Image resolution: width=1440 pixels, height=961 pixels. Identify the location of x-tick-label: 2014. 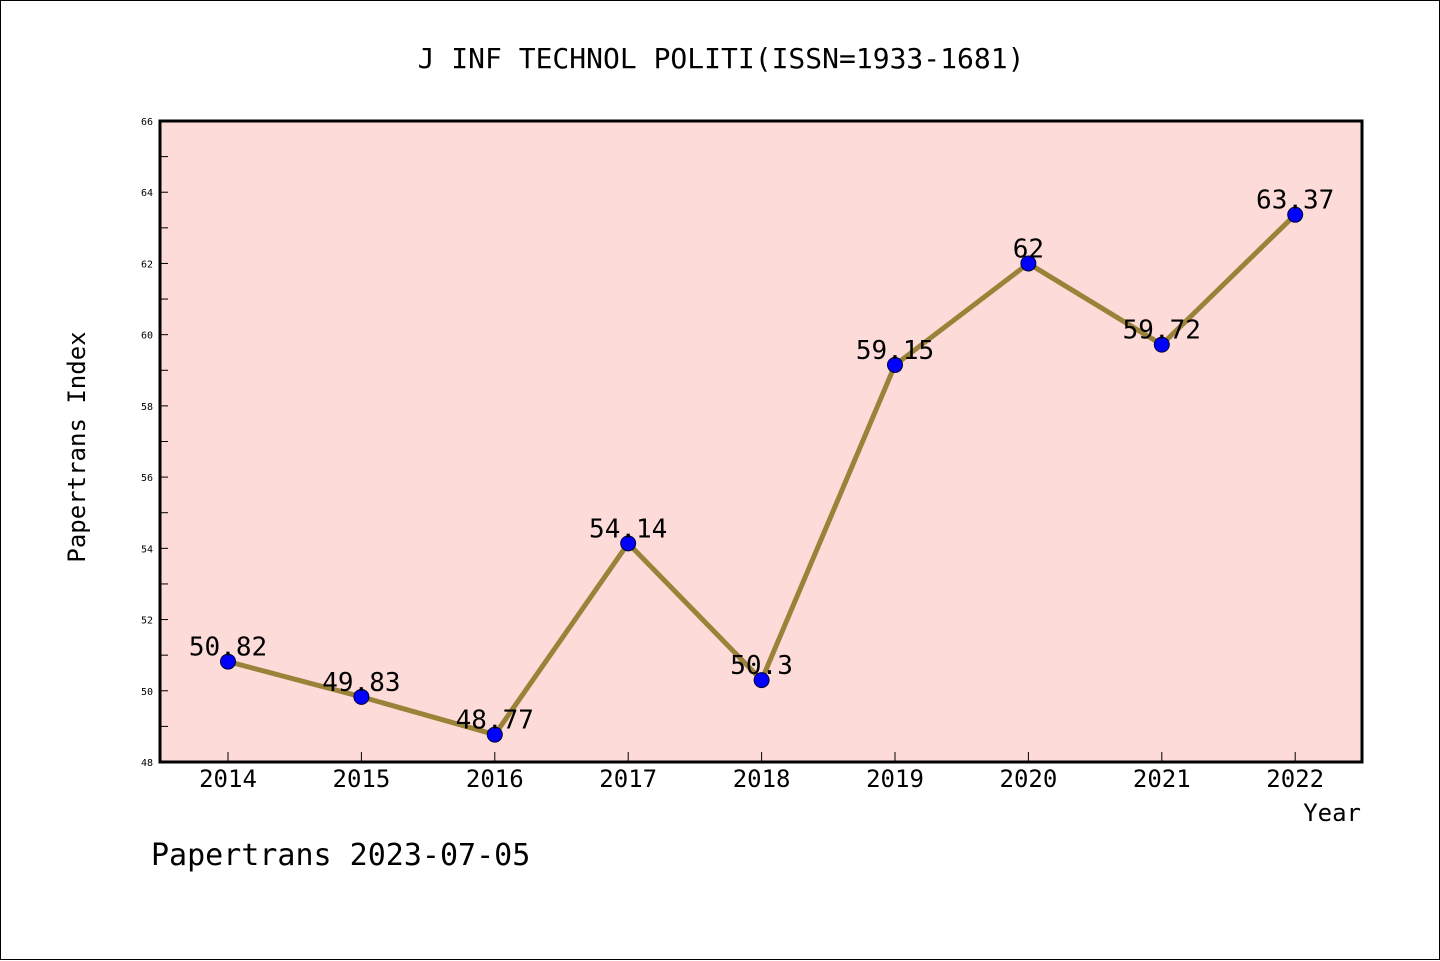
(228, 779).